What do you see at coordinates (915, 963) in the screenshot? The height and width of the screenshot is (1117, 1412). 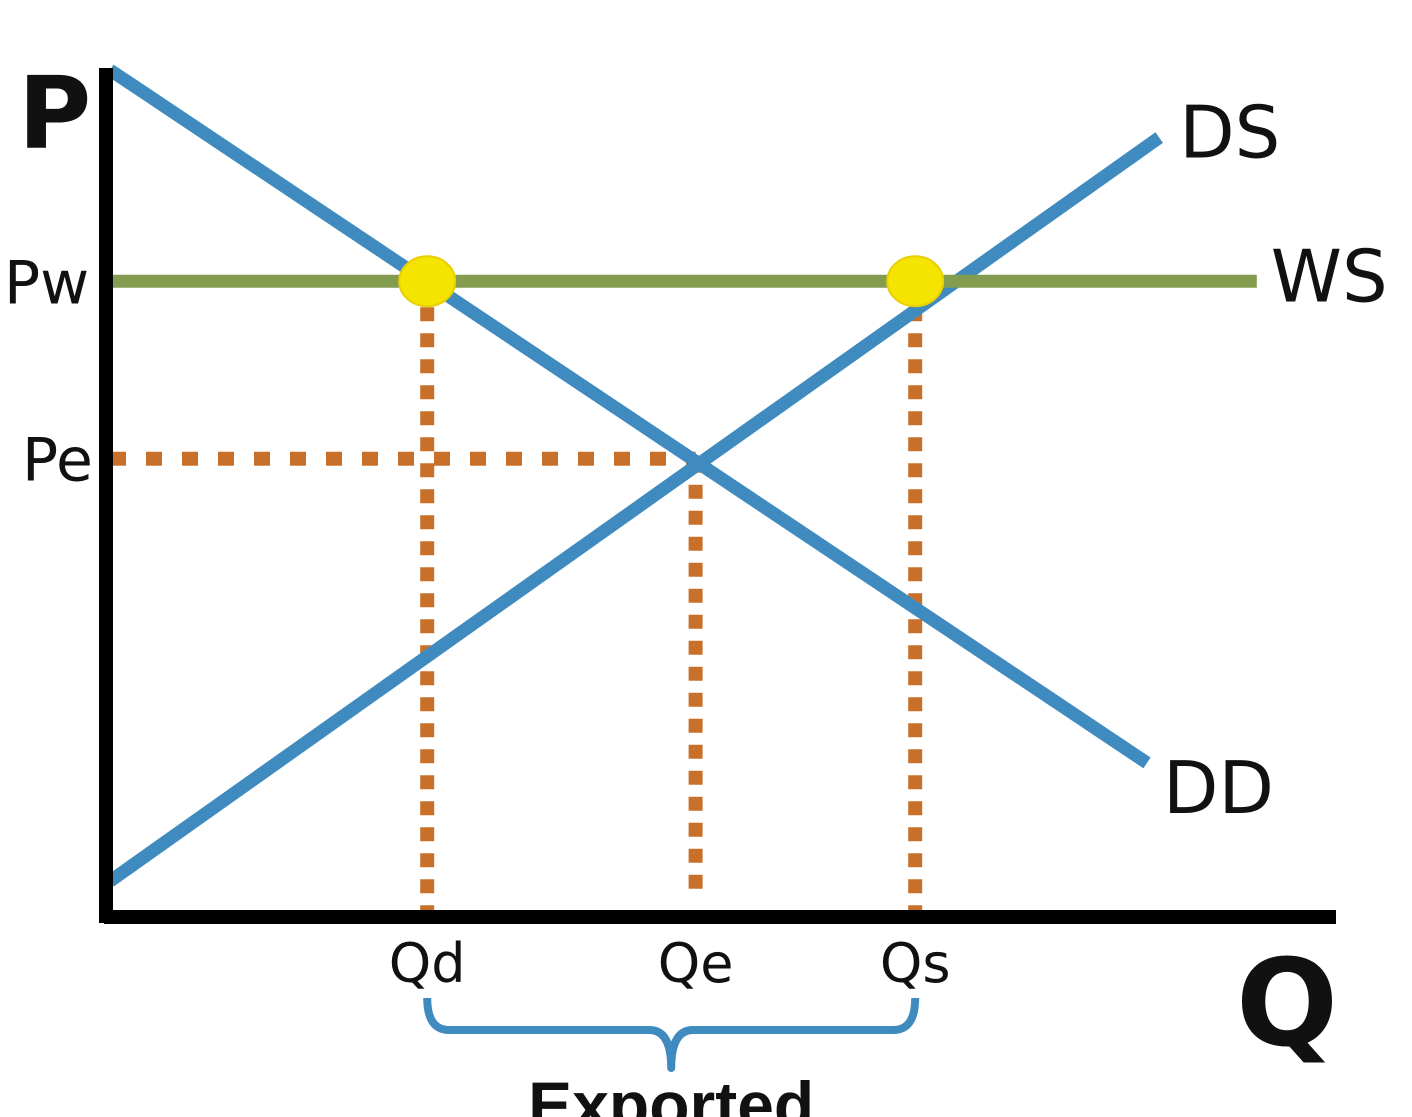 I see `quantity-label-qs: Qs` at bounding box center [915, 963].